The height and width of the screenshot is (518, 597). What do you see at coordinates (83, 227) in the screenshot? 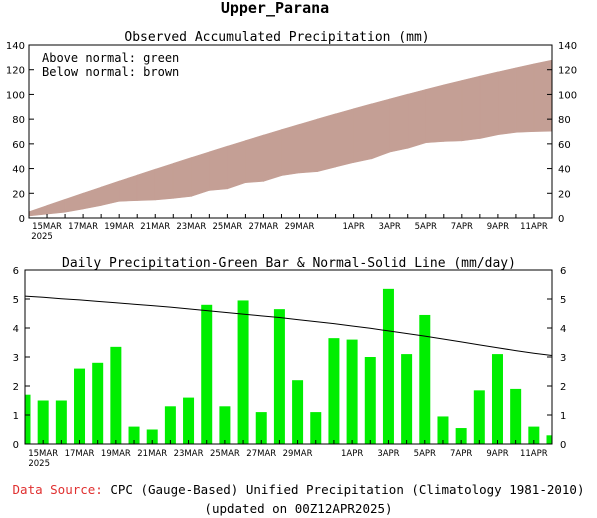
I see `accumulated-xtick-label: 17MAR` at bounding box center [83, 227].